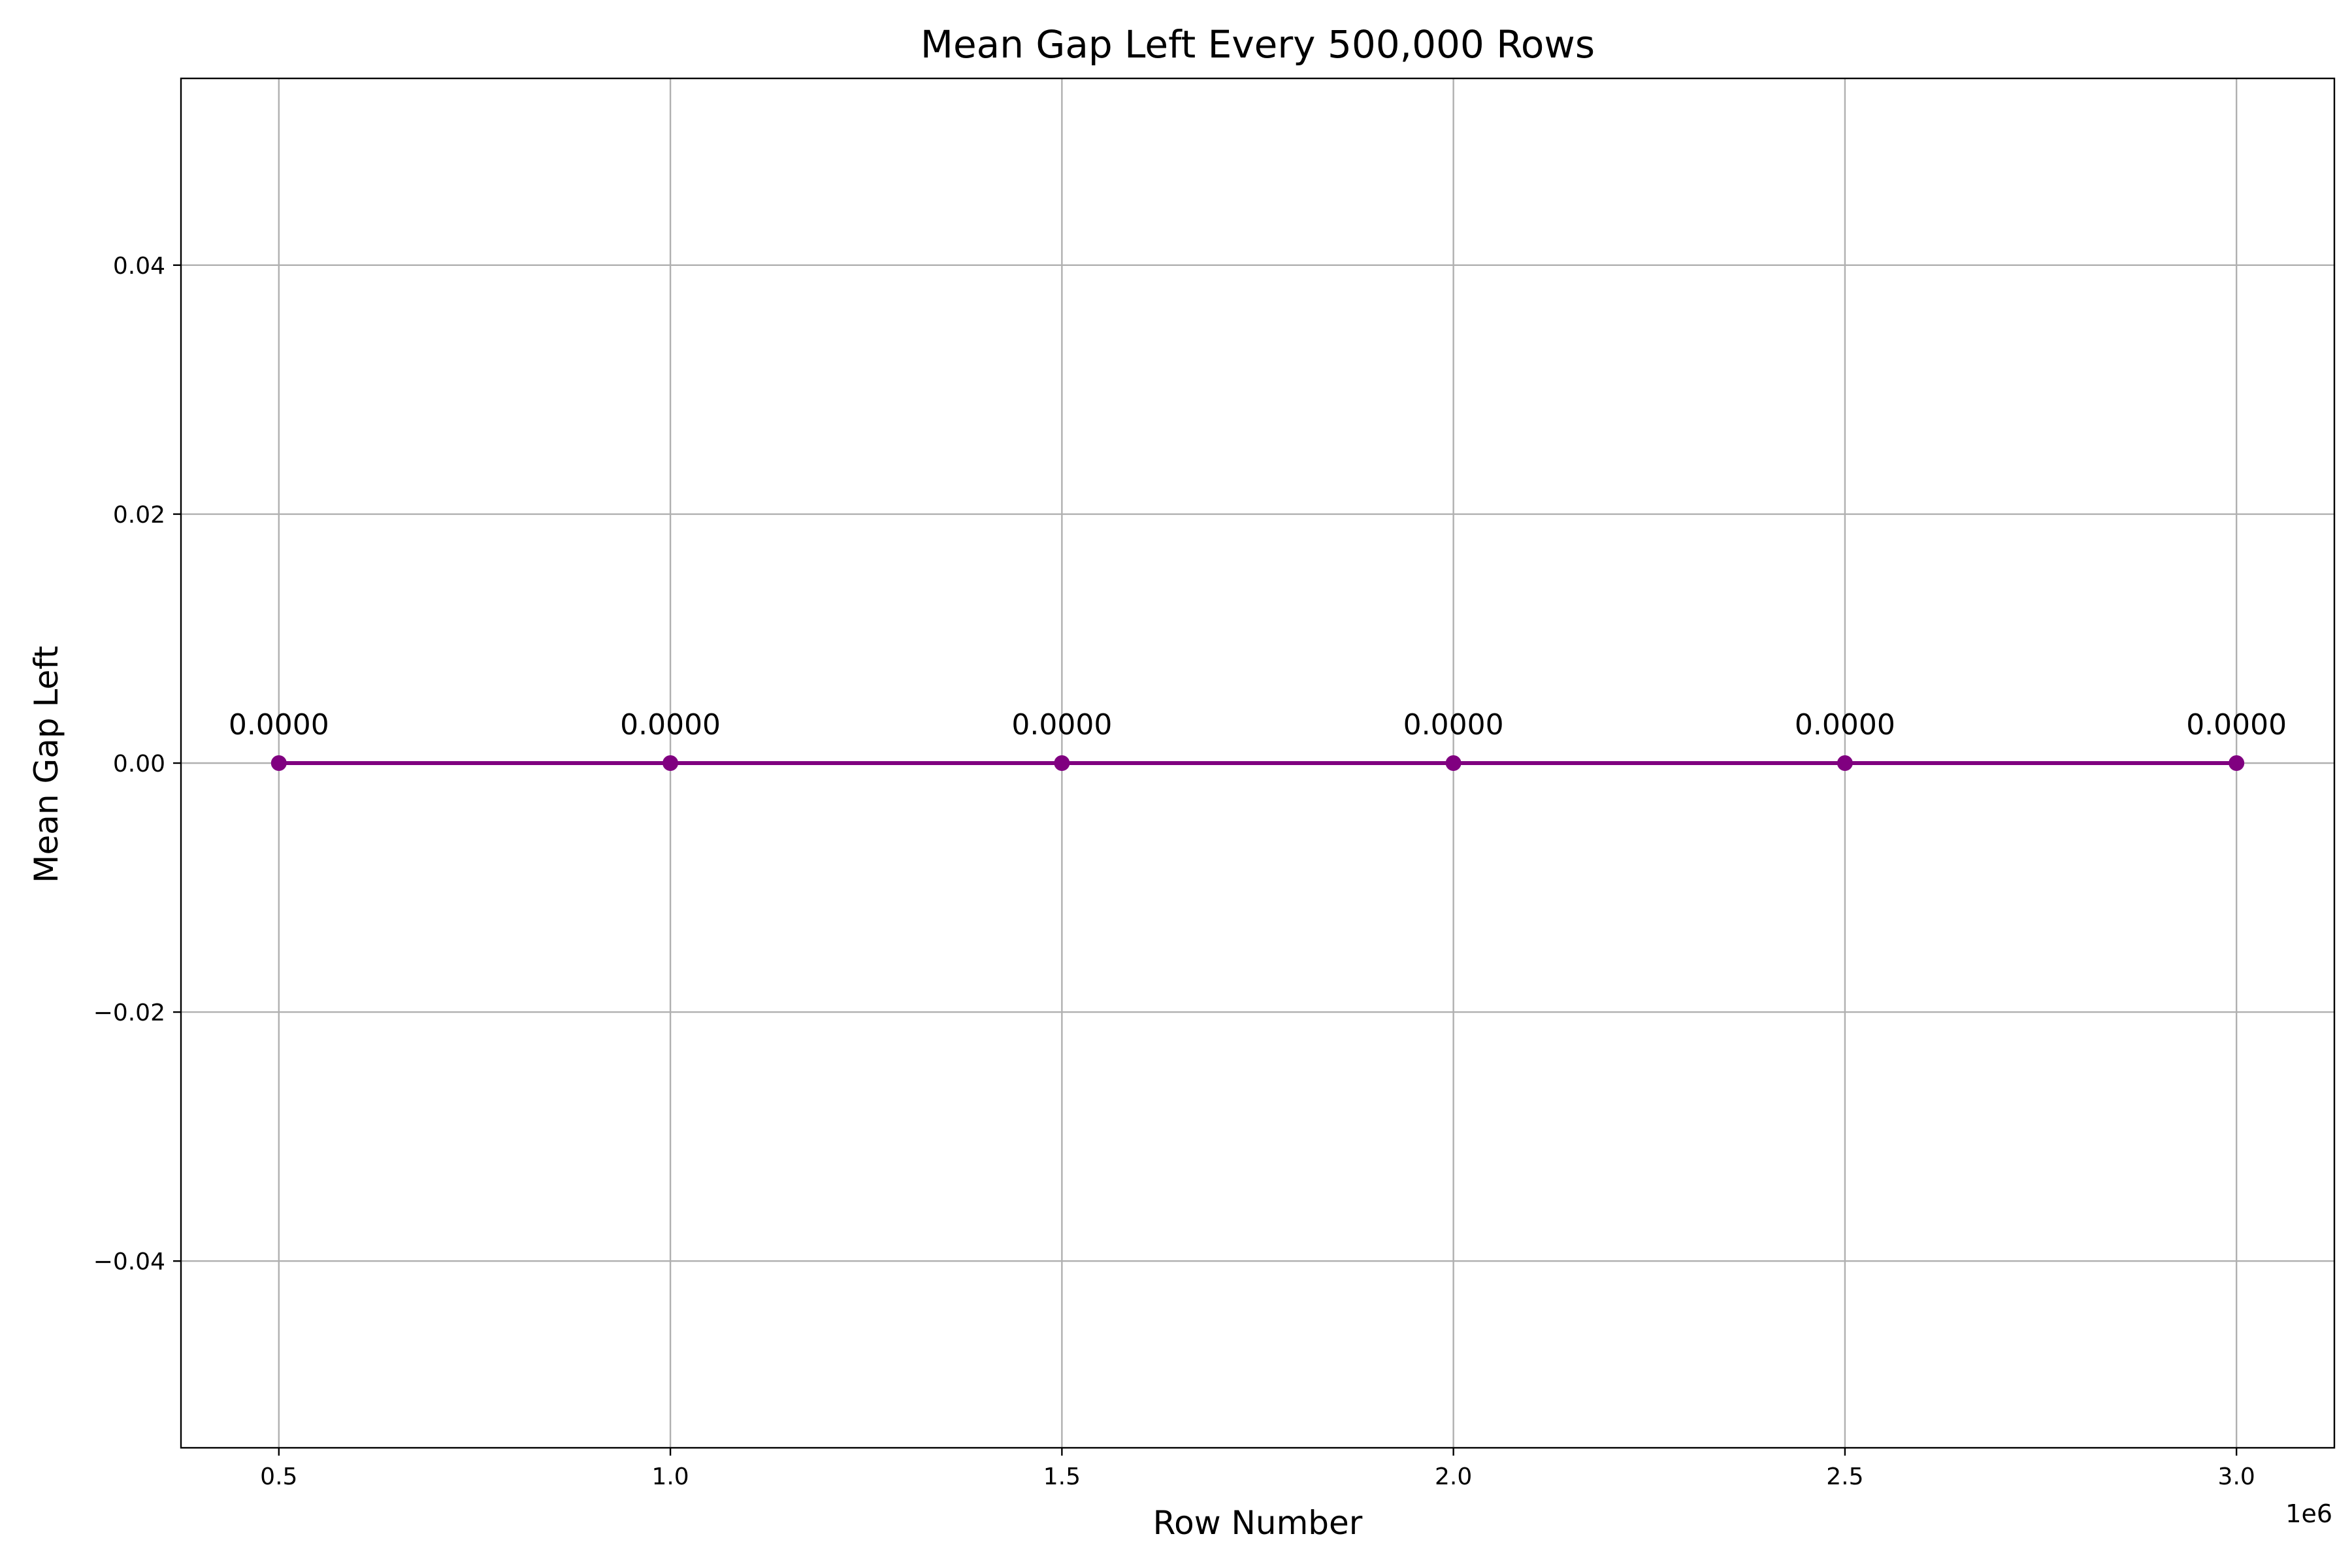 The image size is (2352, 1568). What do you see at coordinates (139, 764) in the screenshot?
I see `y-tick-label: 0.00` at bounding box center [139, 764].